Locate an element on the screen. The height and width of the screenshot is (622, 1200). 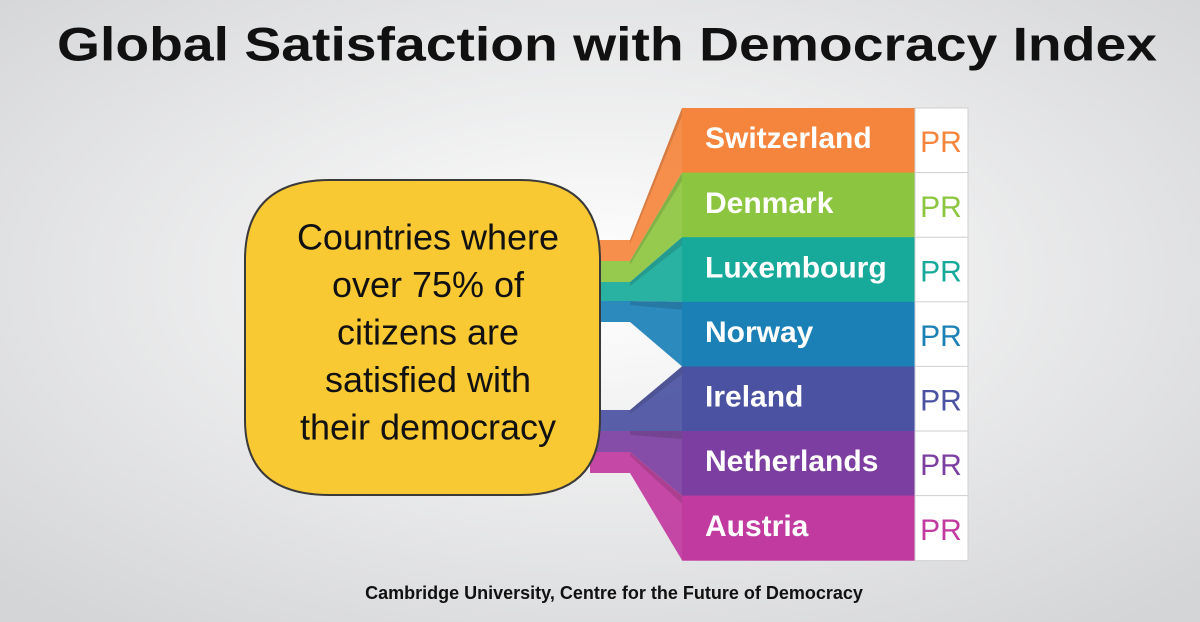
connectors is located at coordinates (636, 334).